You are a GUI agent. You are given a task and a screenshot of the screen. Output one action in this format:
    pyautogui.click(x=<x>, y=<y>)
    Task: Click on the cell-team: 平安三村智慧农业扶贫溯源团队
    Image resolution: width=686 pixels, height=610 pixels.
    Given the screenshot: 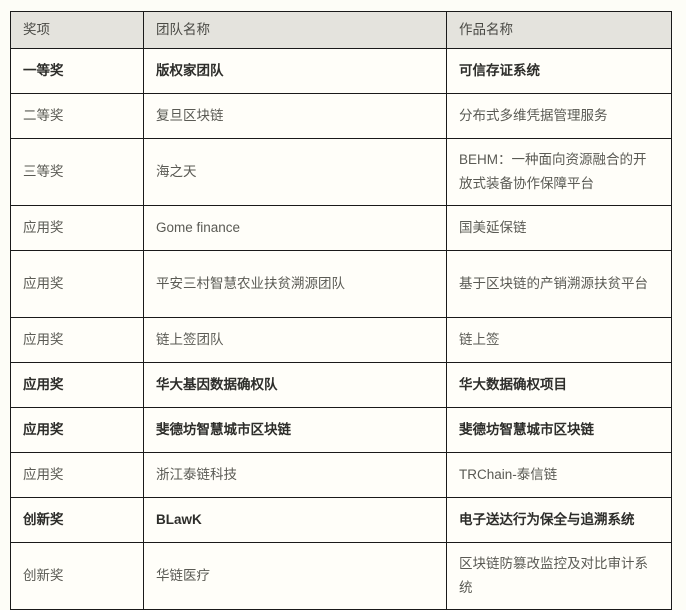 What is the action you would take?
    pyautogui.click(x=295, y=284)
    